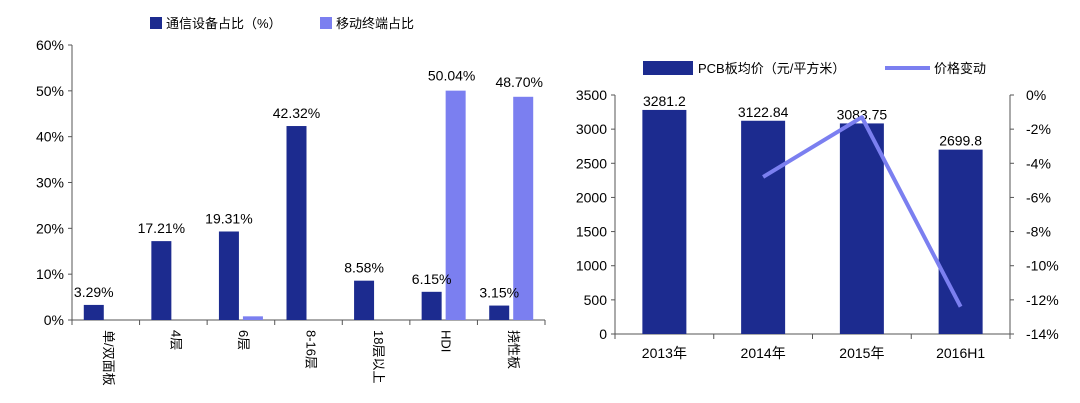 This screenshot has height=403, width=1080. I want to click on y-tick-label: 60%, so click(50, 45).